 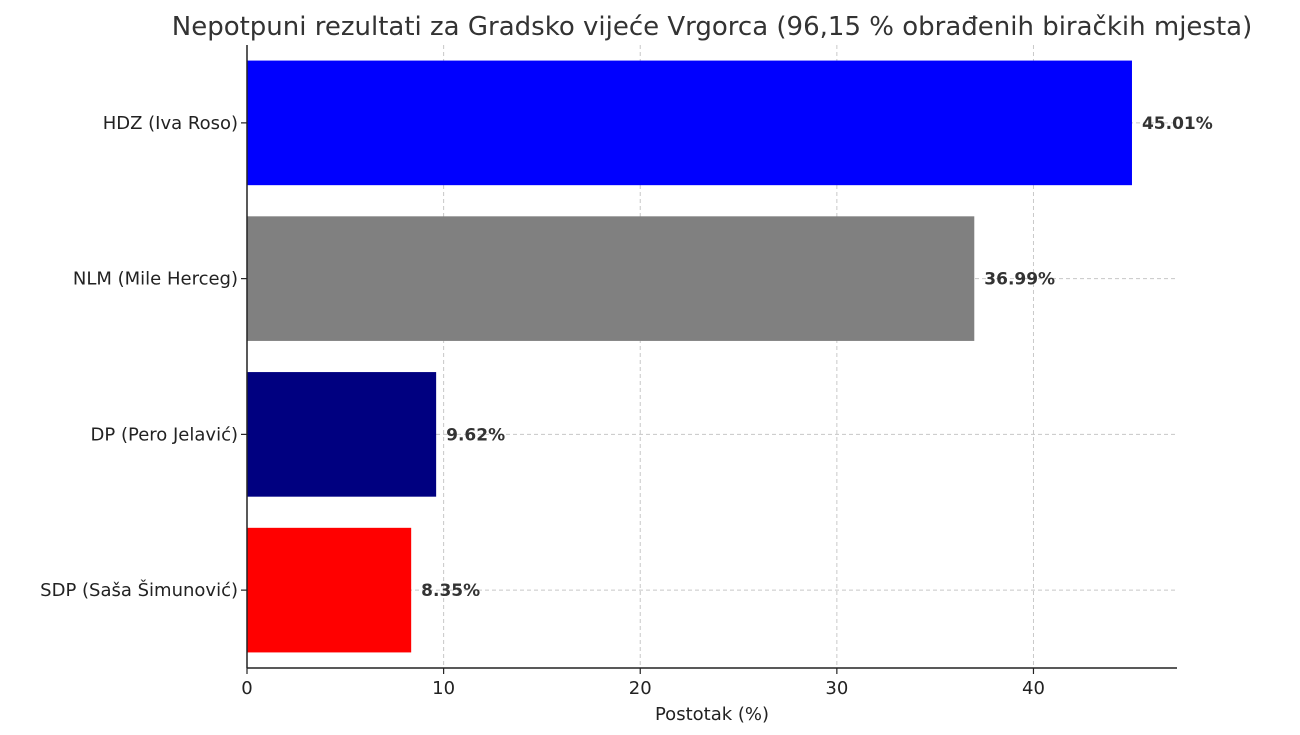 What do you see at coordinates (1177, 124) in the screenshot?
I see `data-label: 45.01%` at bounding box center [1177, 124].